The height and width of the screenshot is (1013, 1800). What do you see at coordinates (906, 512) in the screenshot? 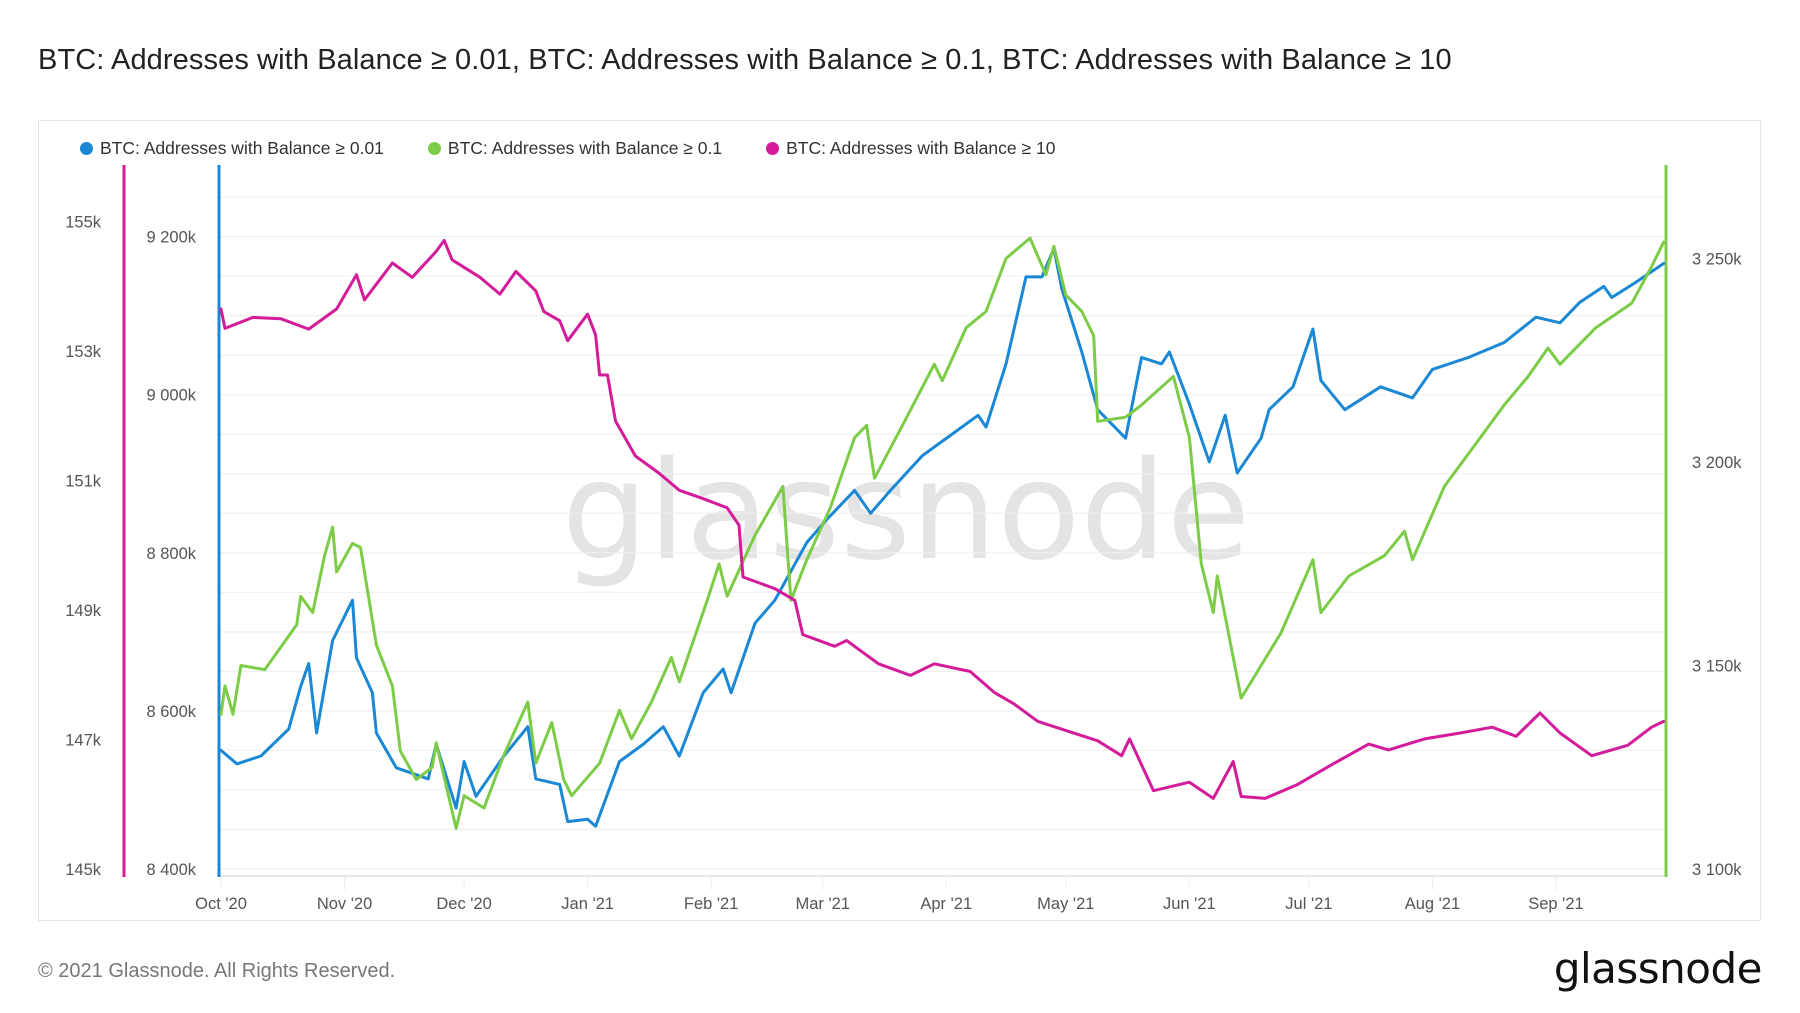
I see `watermark: glassnode` at bounding box center [906, 512].